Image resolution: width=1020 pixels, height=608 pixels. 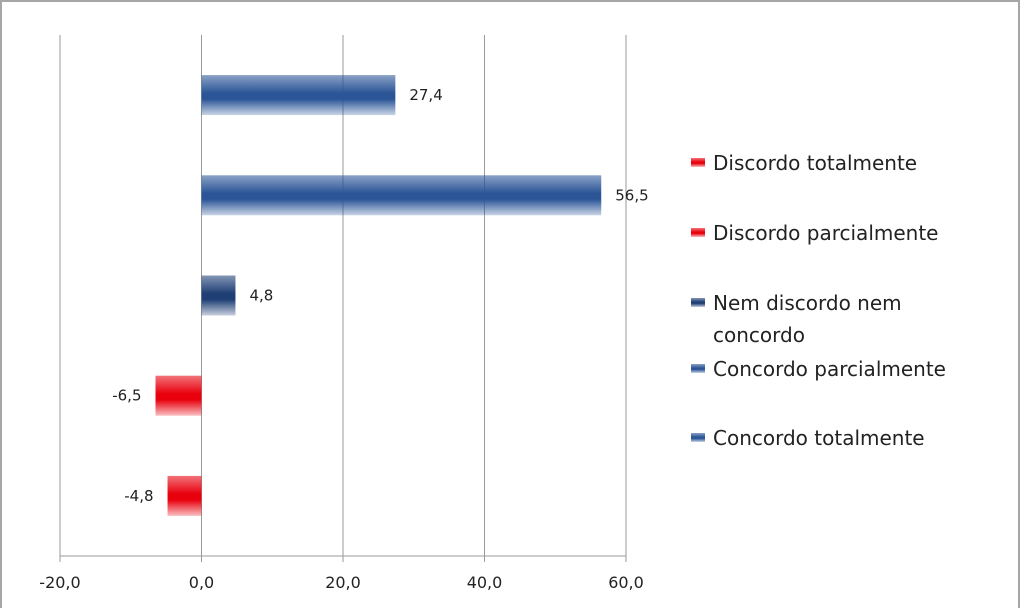 I want to click on data-label: 4,8, so click(x=261, y=296).